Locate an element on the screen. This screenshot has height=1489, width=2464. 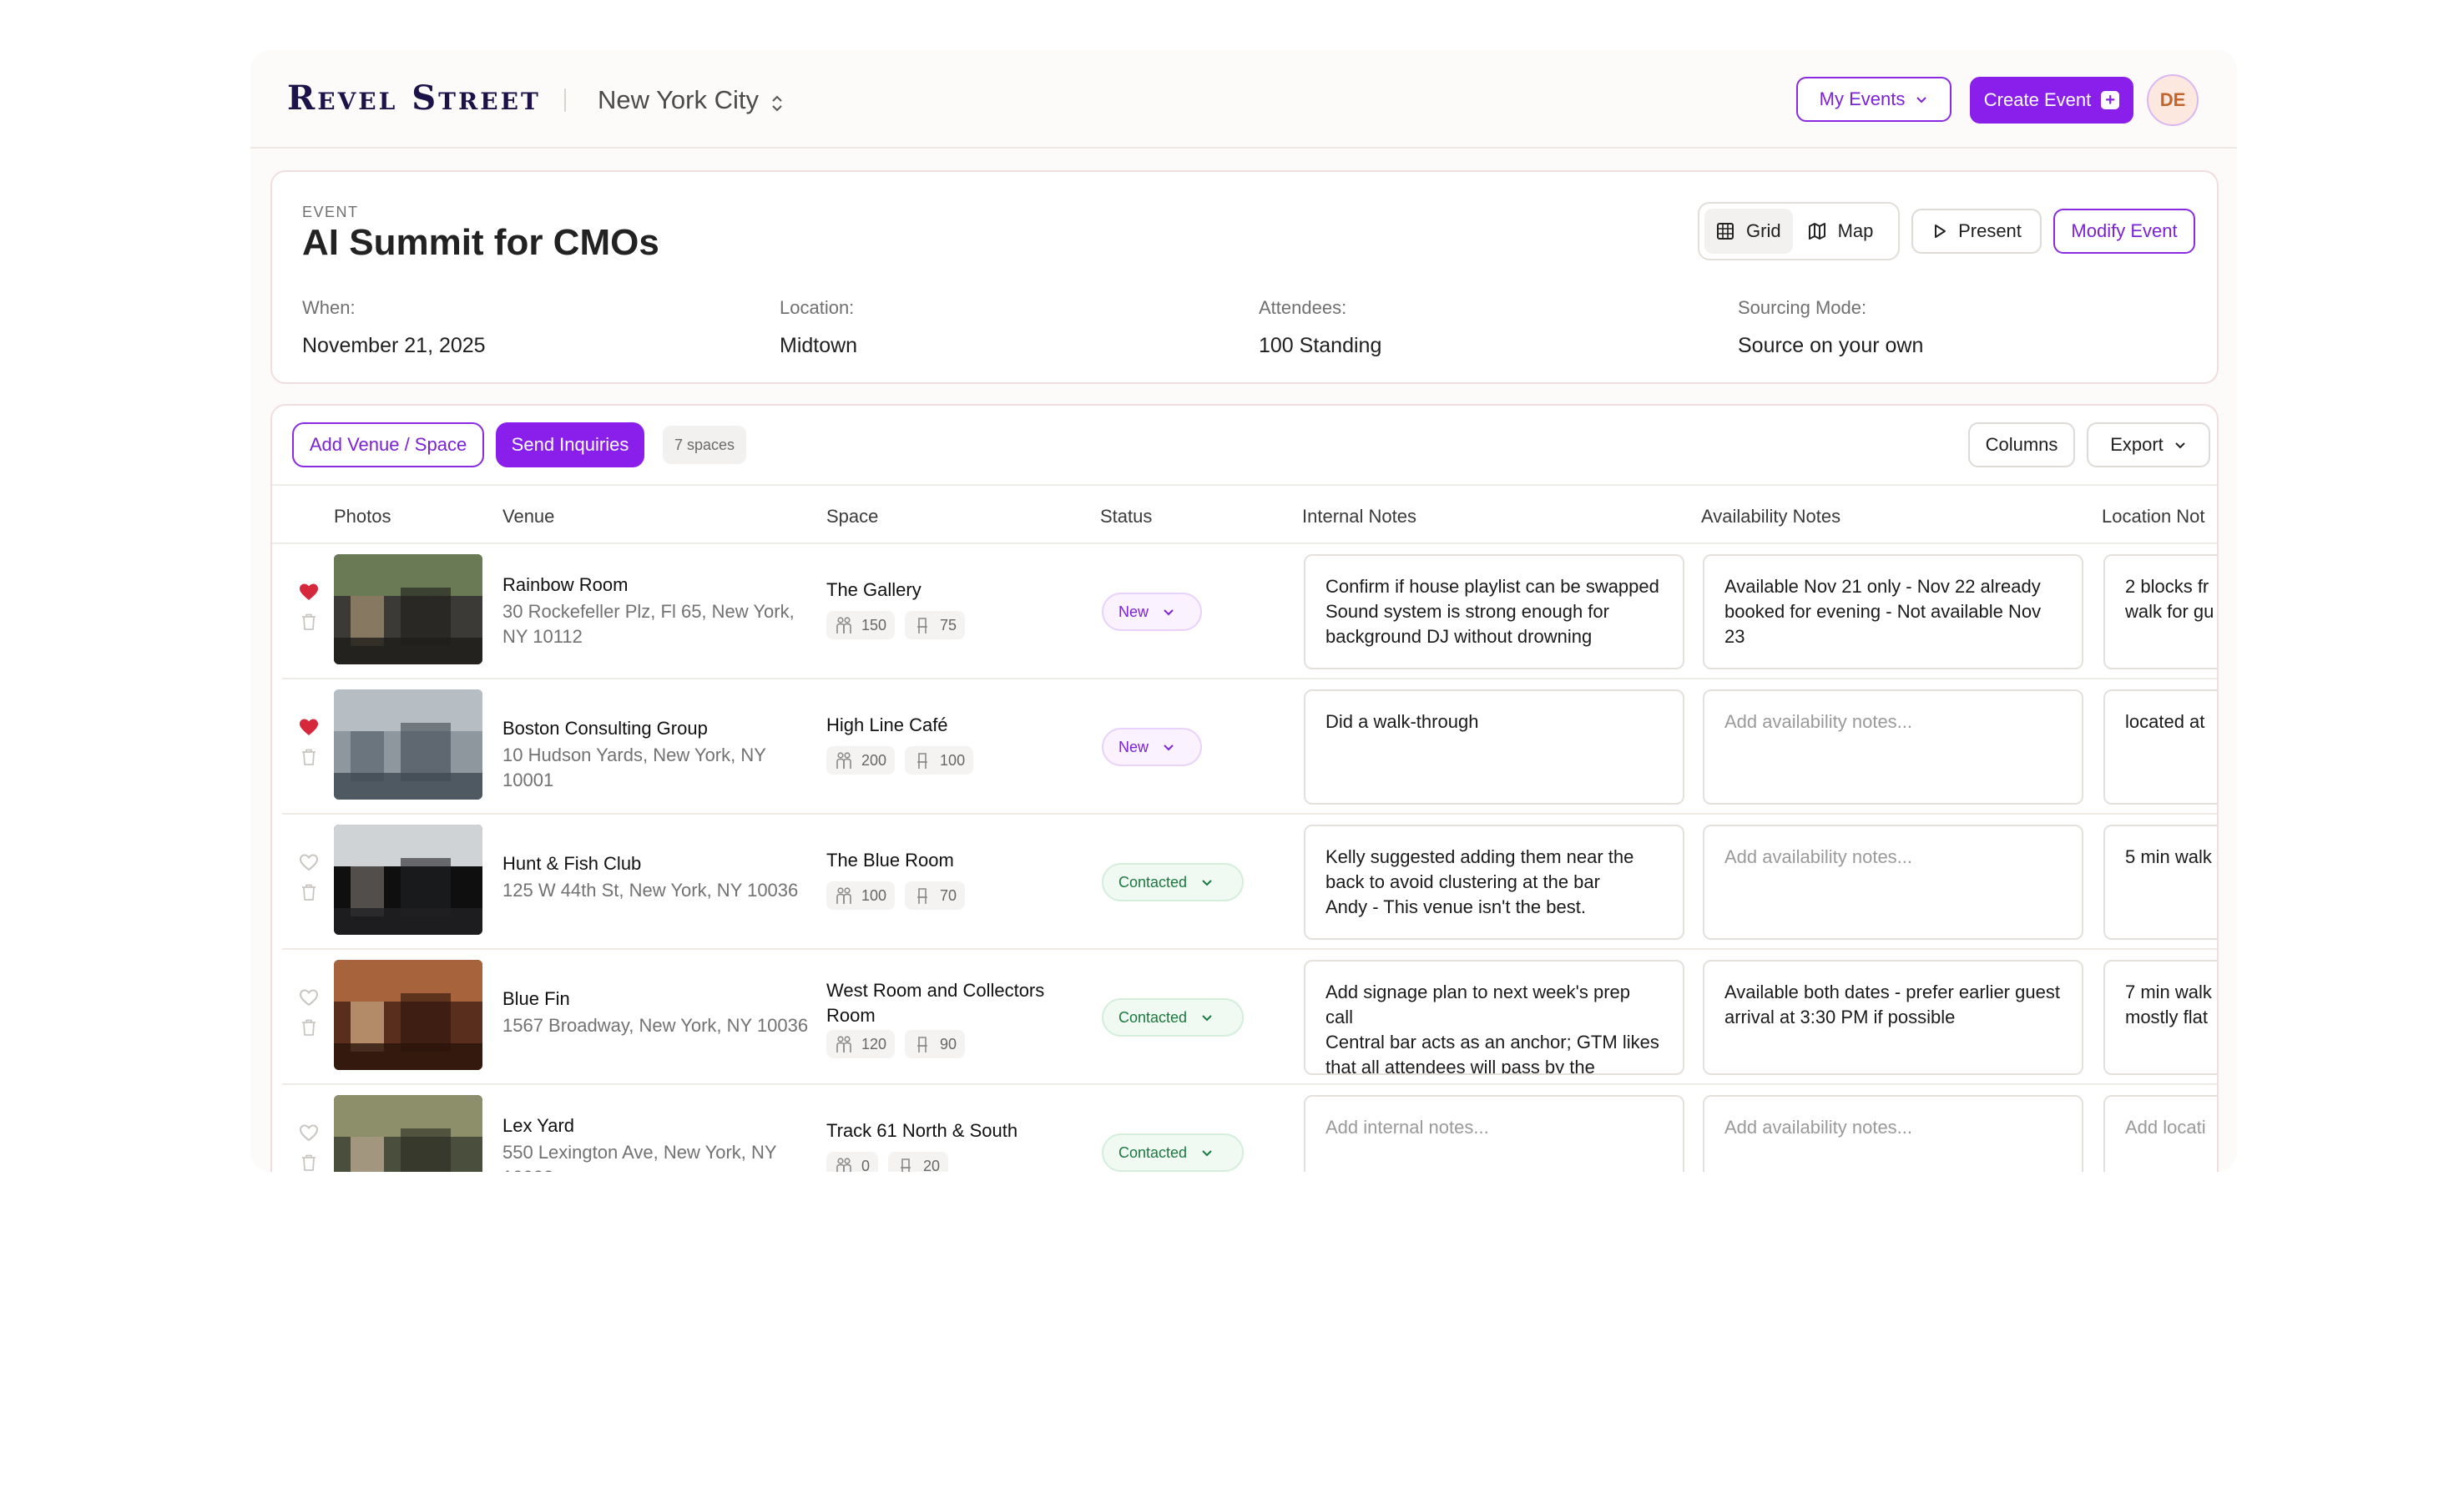
standing-capacity-value: 150 is located at coordinates (874, 624).